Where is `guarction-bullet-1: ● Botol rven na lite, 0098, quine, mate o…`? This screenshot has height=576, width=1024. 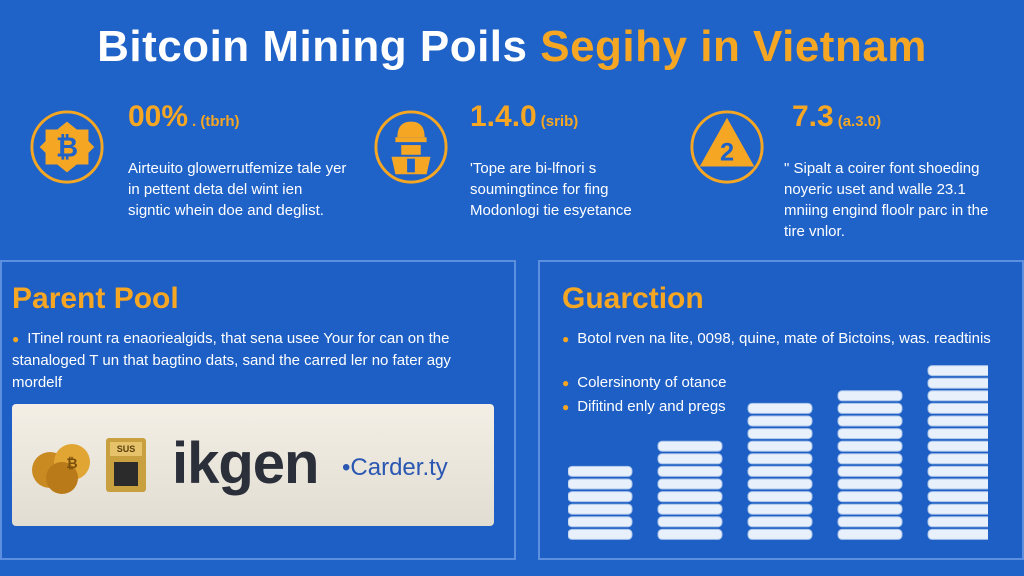
guarction-bullet-1: ● Botol rven na lite, 0098, quine, mate o… is located at coordinates (776, 338).